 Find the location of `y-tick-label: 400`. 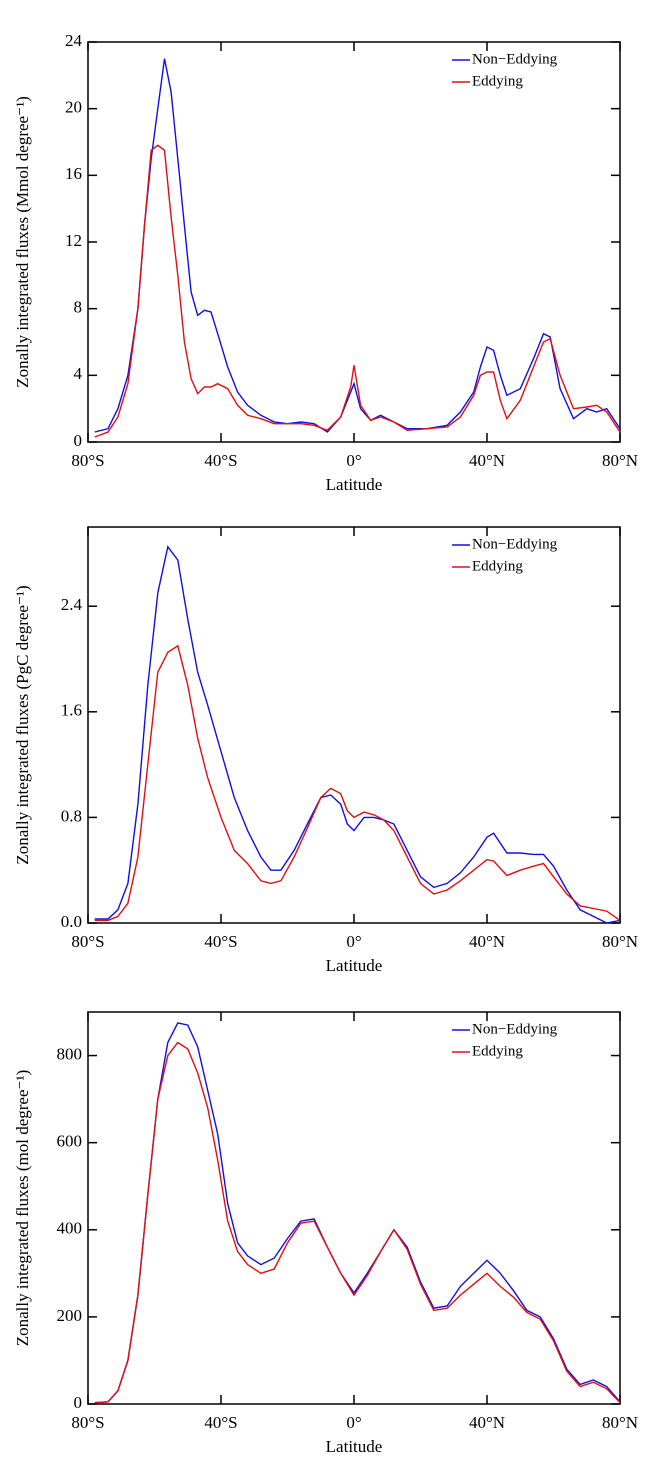

y-tick-label: 400 is located at coordinates (70, 1228).